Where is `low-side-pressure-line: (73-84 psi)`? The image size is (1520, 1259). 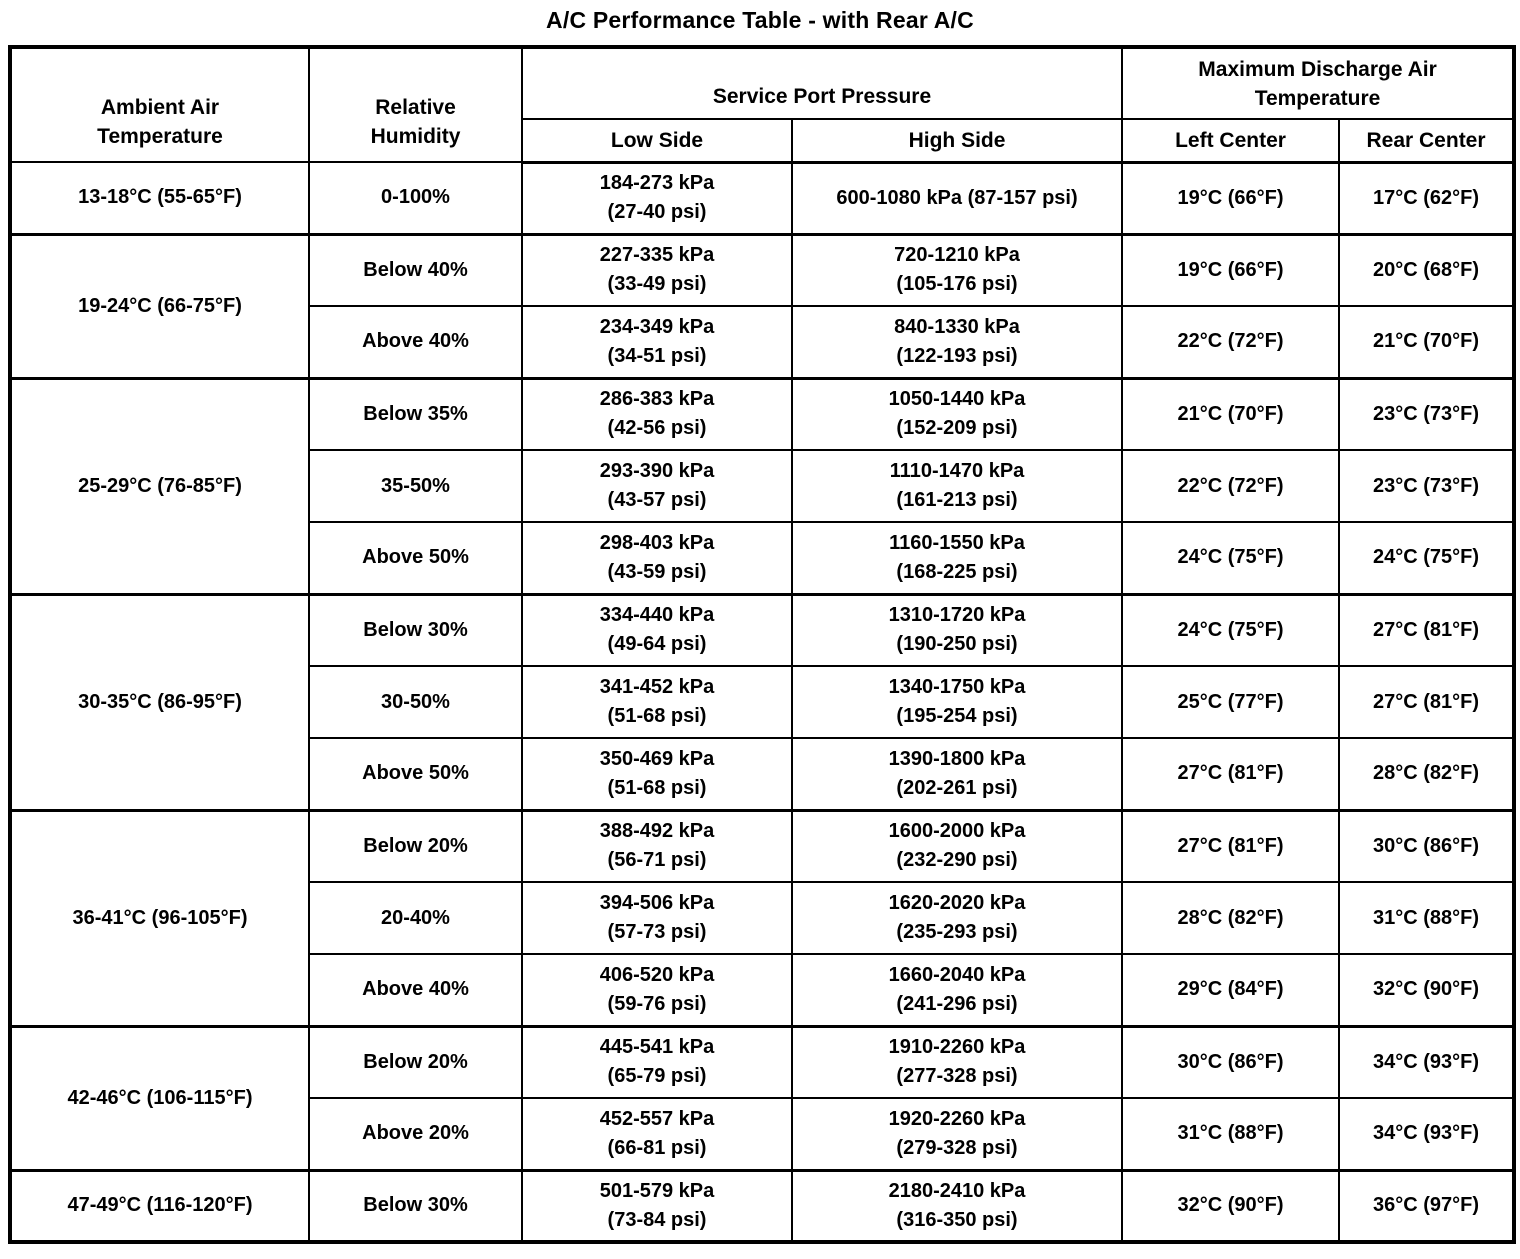
low-side-pressure-line: (73-84 psi) is located at coordinates (657, 1219).